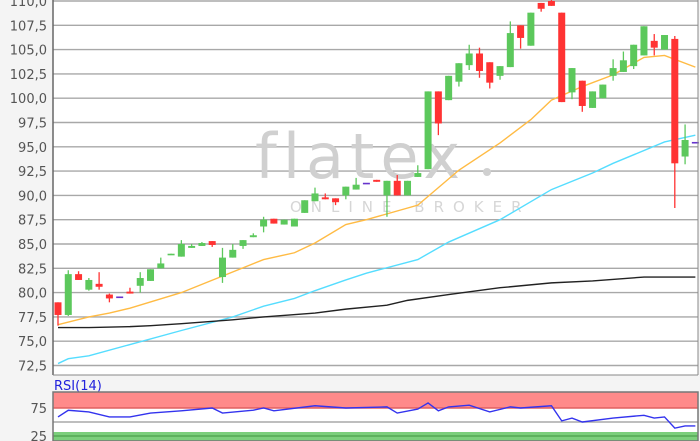 The image size is (700, 441). Describe the element at coordinates (32, 124) in the screenshot. I see `y-tick-label: 97,5` at that location.